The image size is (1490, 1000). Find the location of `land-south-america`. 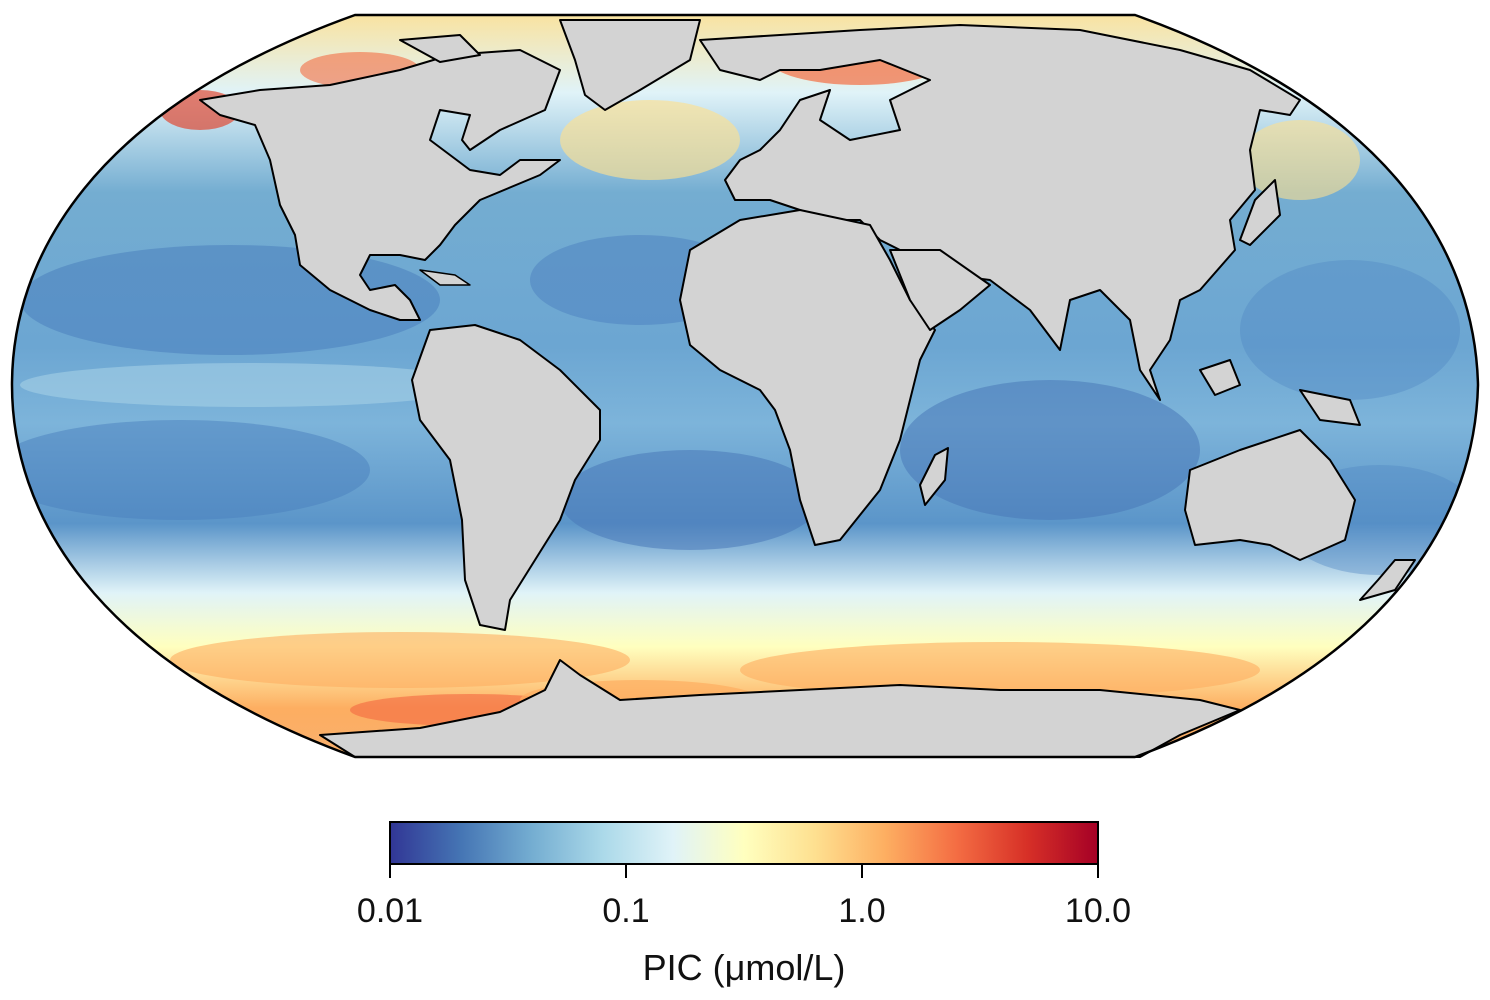

land-south-america is located at coordinates (506, 477).